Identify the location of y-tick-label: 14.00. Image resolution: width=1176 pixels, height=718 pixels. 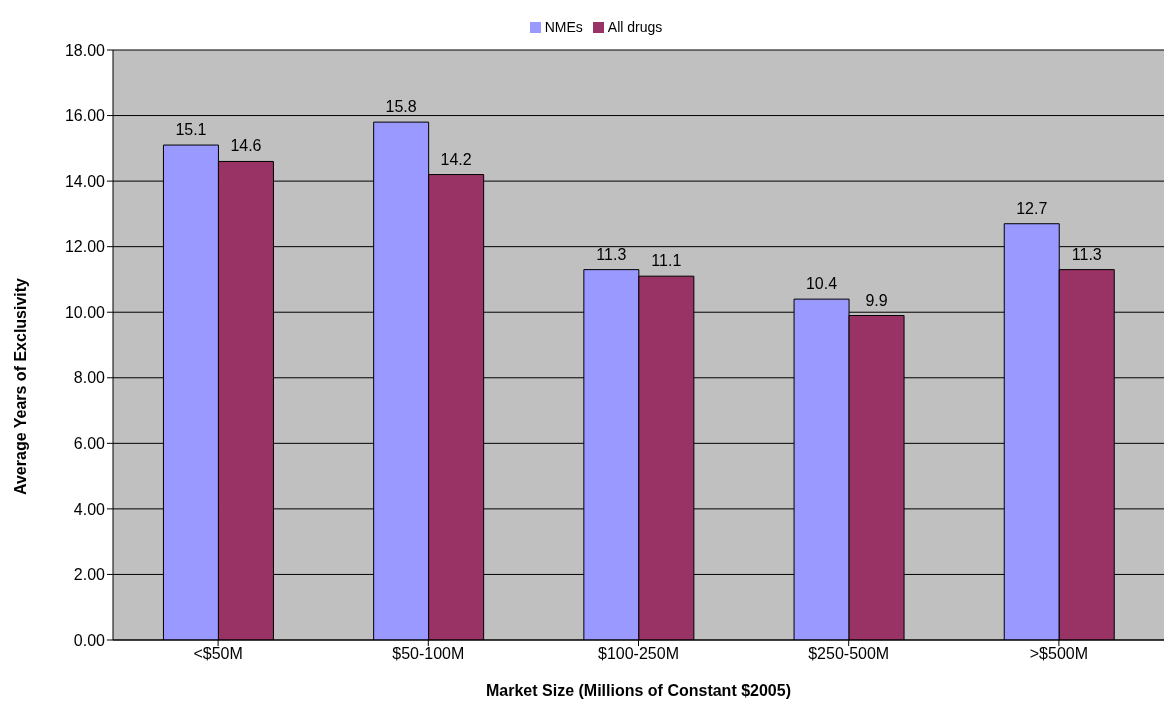
(85, 181).